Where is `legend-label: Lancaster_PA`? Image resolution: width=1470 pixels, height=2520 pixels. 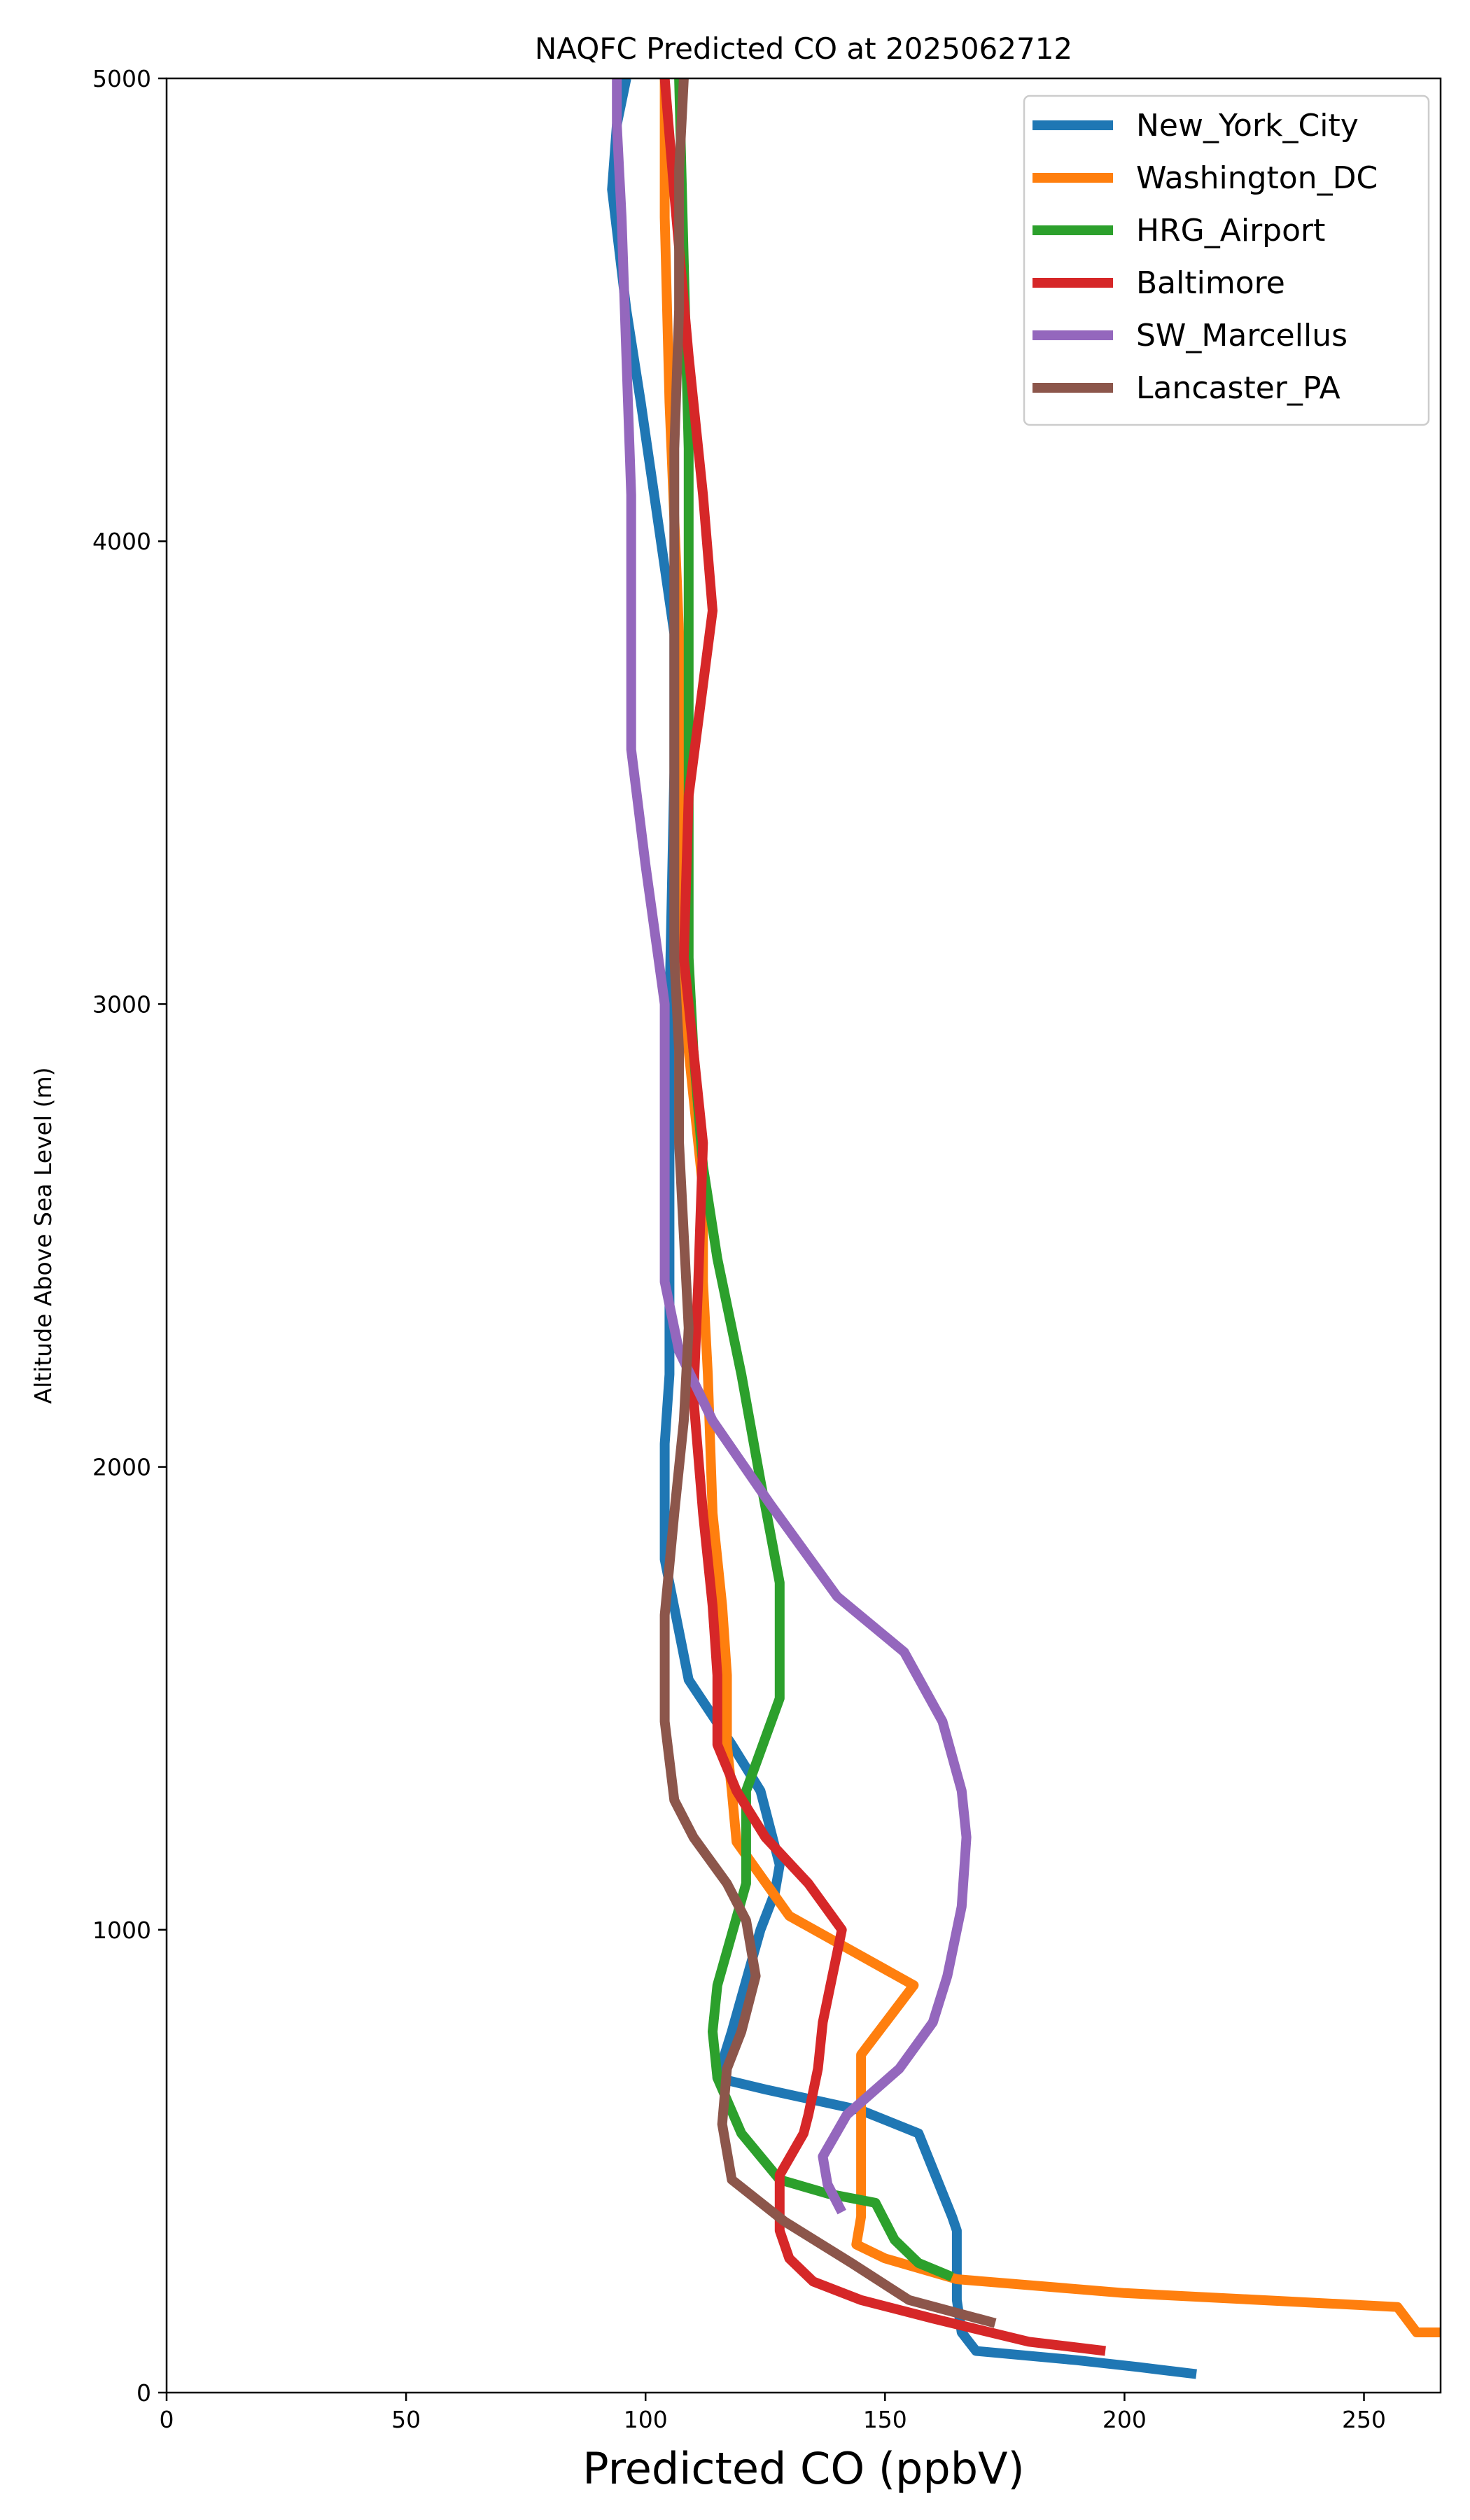
legend-label: Lancaster_PA is located at coordinates (1238, 388).